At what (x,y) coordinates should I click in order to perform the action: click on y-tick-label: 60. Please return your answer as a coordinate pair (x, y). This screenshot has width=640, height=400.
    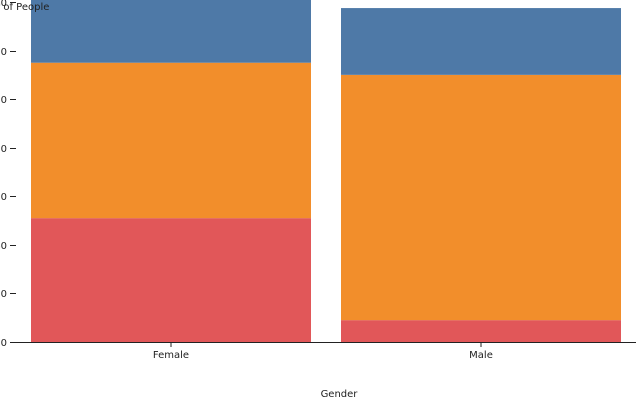
    Looking at the image, I should click on (3, 197).